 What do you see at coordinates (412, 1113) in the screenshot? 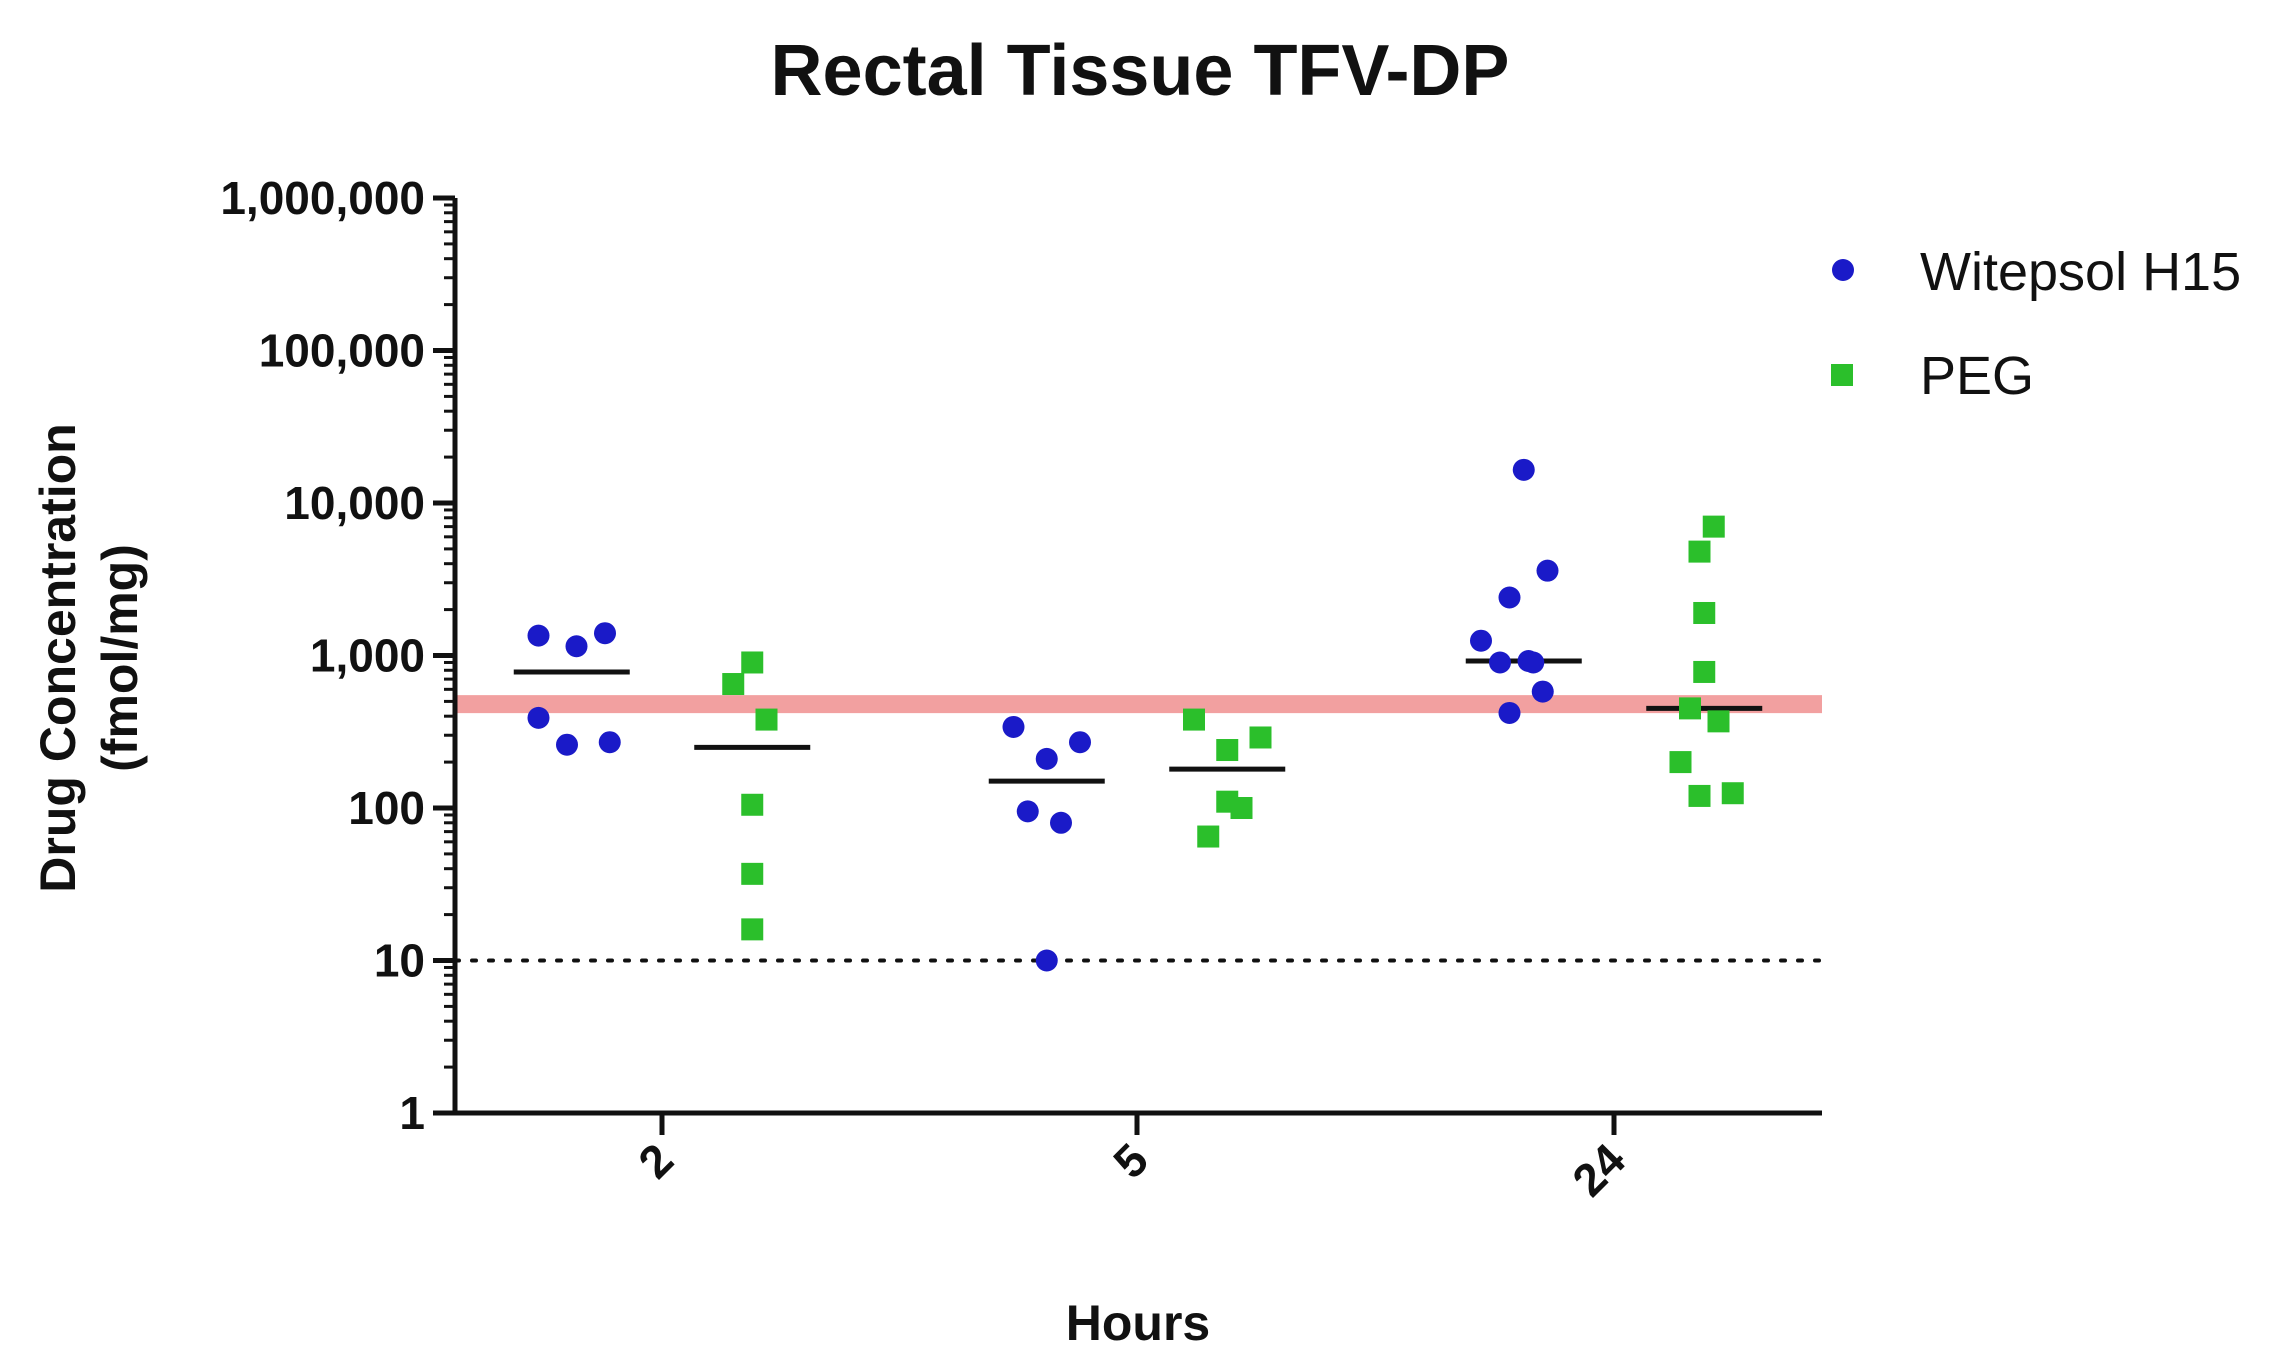
I see `y-tick-label: 1` at bounding box center [412, 1113].